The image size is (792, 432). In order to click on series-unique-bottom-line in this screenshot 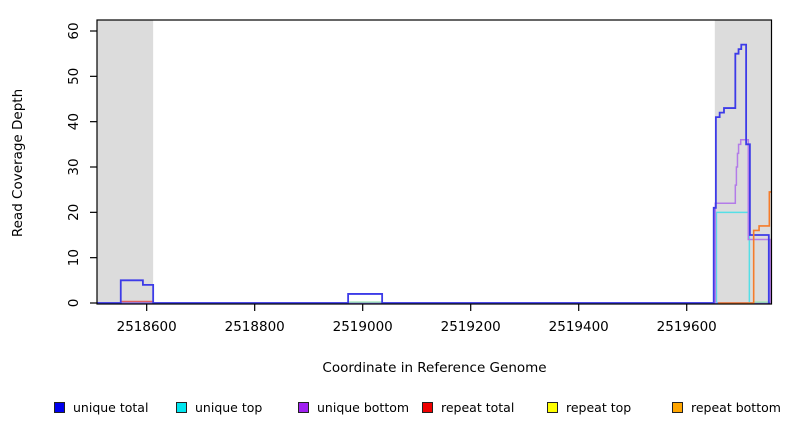, I will do `click(743, 221)`.